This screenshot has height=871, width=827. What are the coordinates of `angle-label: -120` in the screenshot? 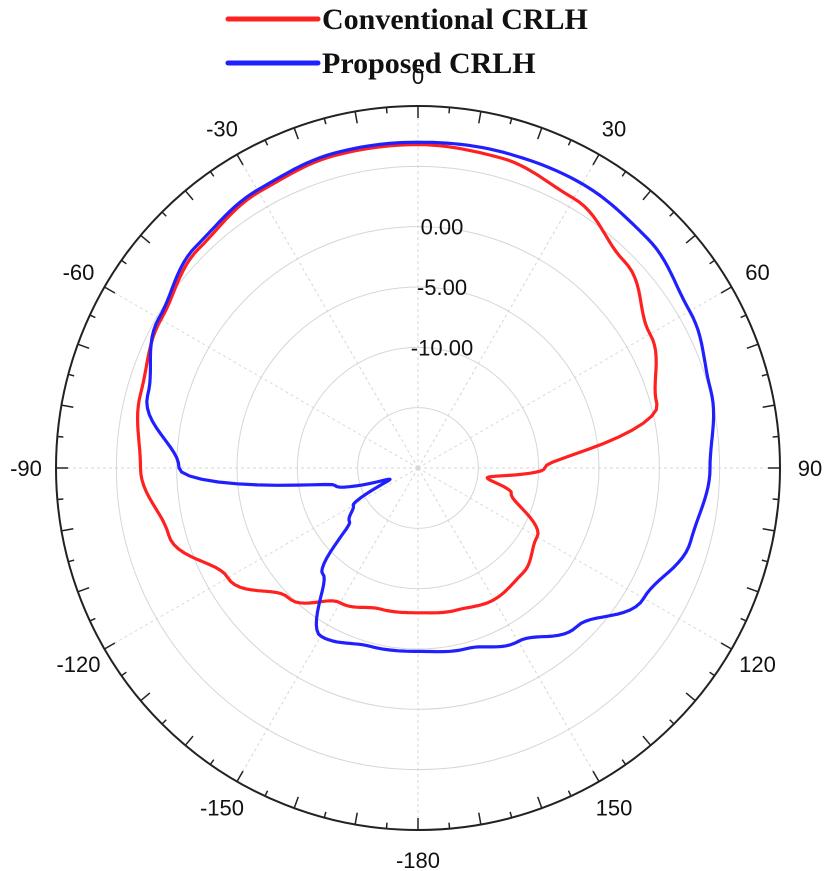 It's located at (78, 664).